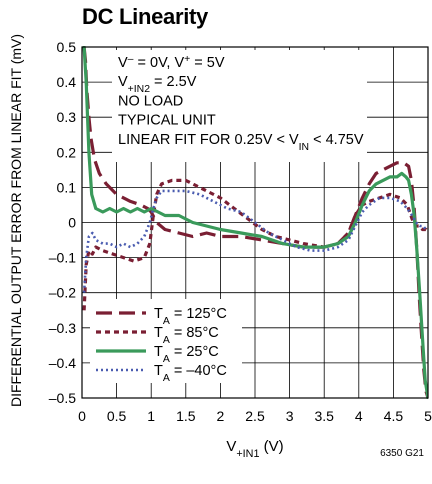  Describe the element at coordinates (67, 187) in the screenshot. I see `y-tick-label: 0.1` at that location.